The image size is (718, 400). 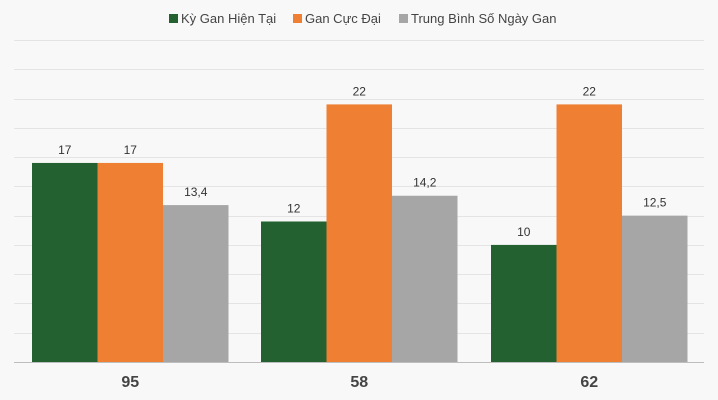 I want to click on legend-label-max-gan: Gan Cực Đại, so click(x=343, y=18).